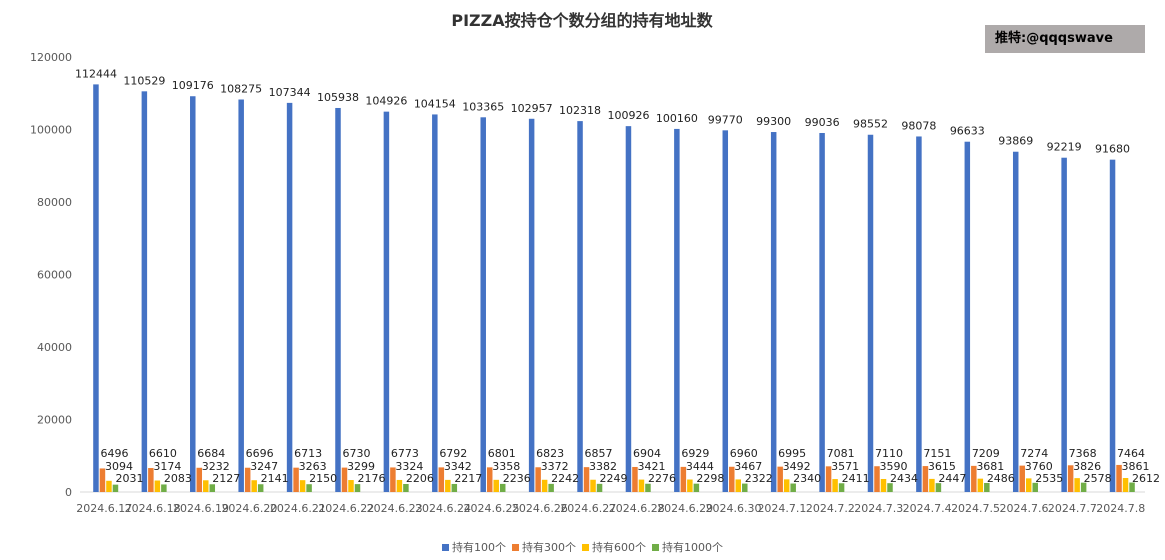 The width and height of the screenshot is (1165, 560). Describe the element at coordinates (603, 466) in the screenshot. I see `data-label: 3382` at that location.